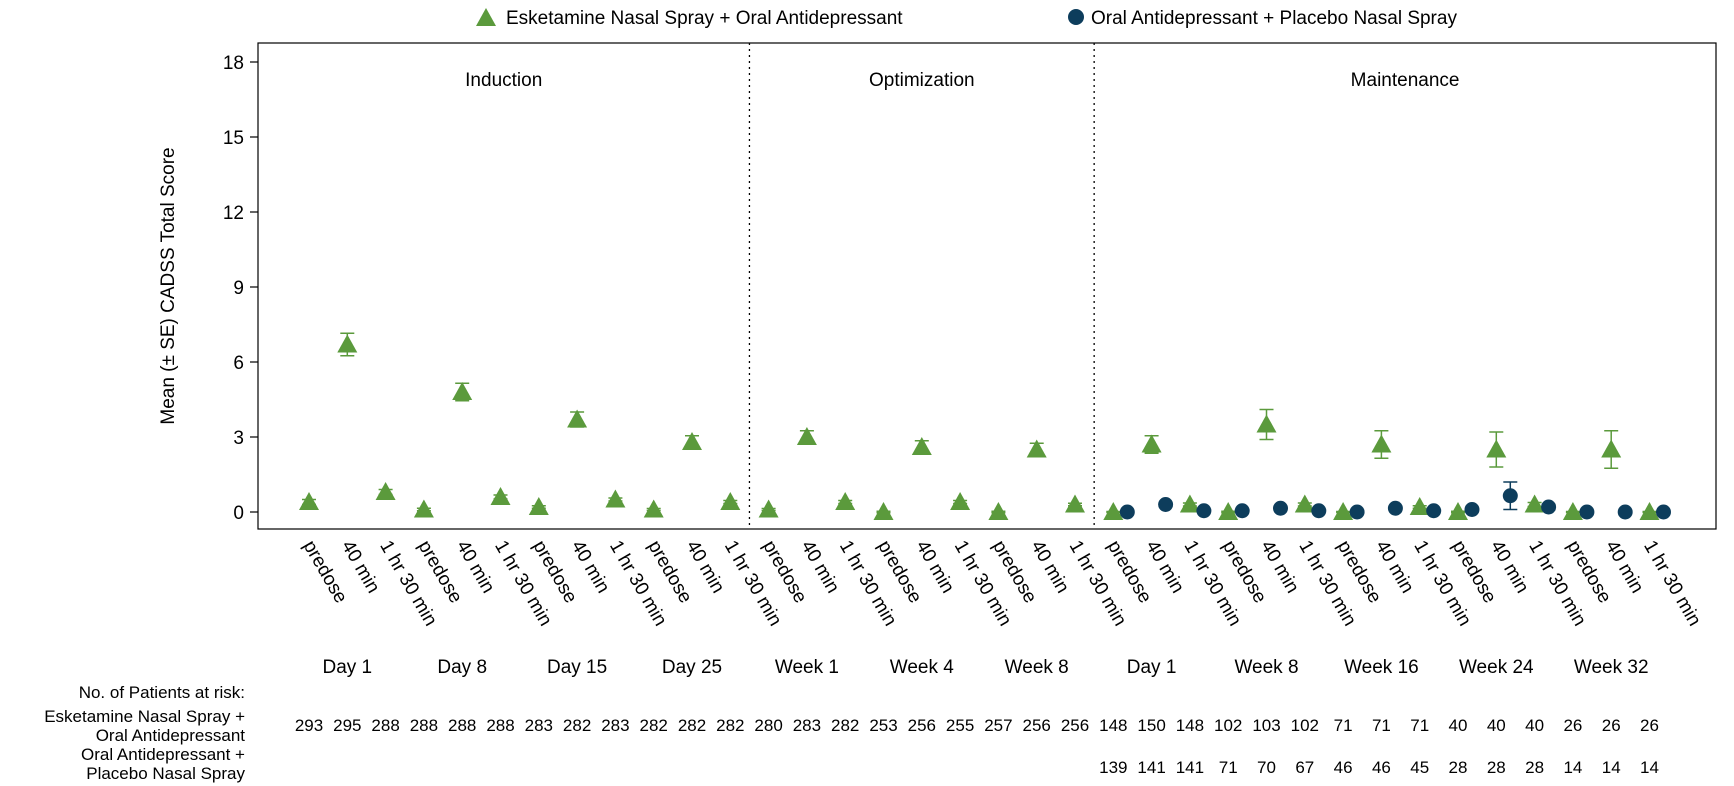 The width and height of the screenshot is (1734, 786). I want to click on risk-count-1-4: 288, so click(462, 725).